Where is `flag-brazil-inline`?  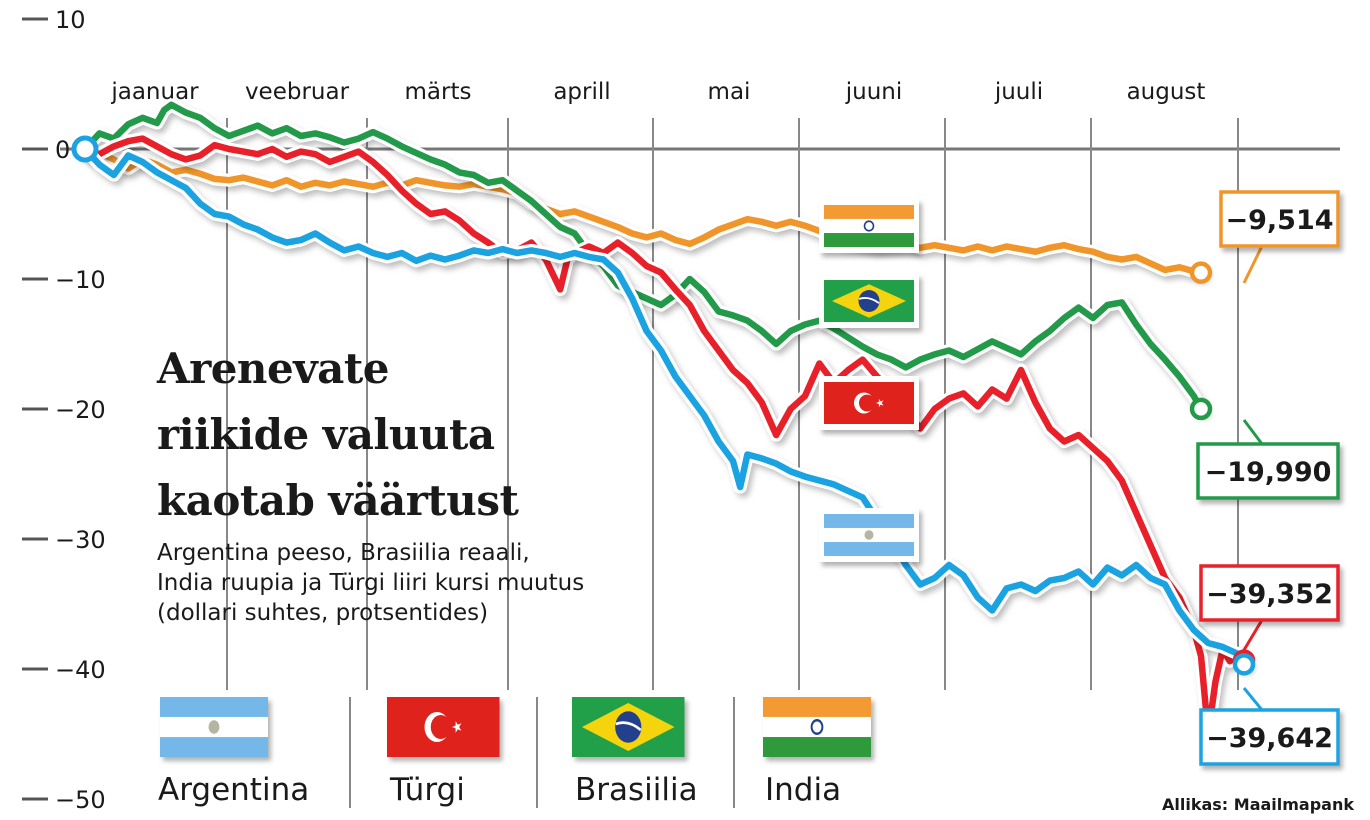
flag-brazil-inline is located at coordinates (869, 301).